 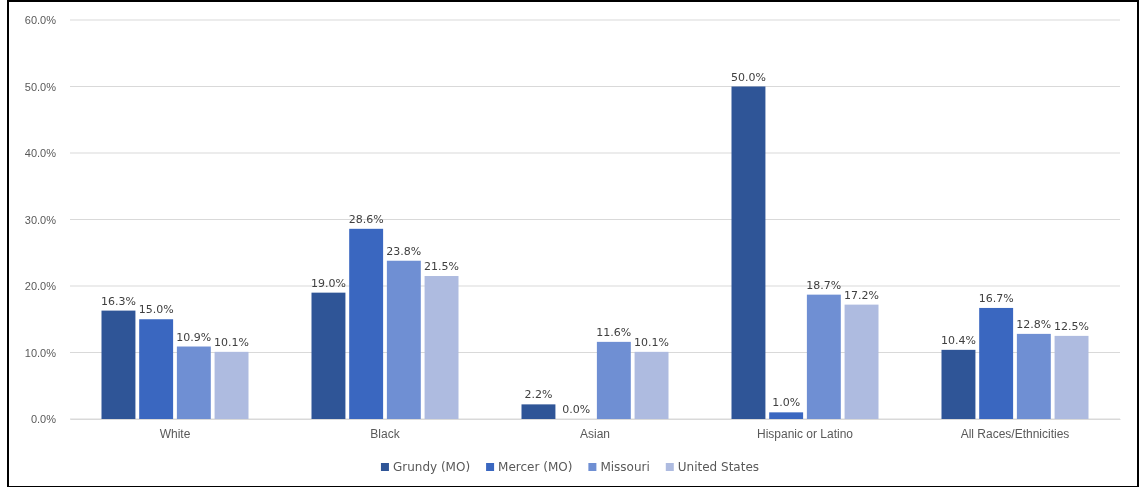 I want to click on text: 17.2%, so click(x=862, y=295).